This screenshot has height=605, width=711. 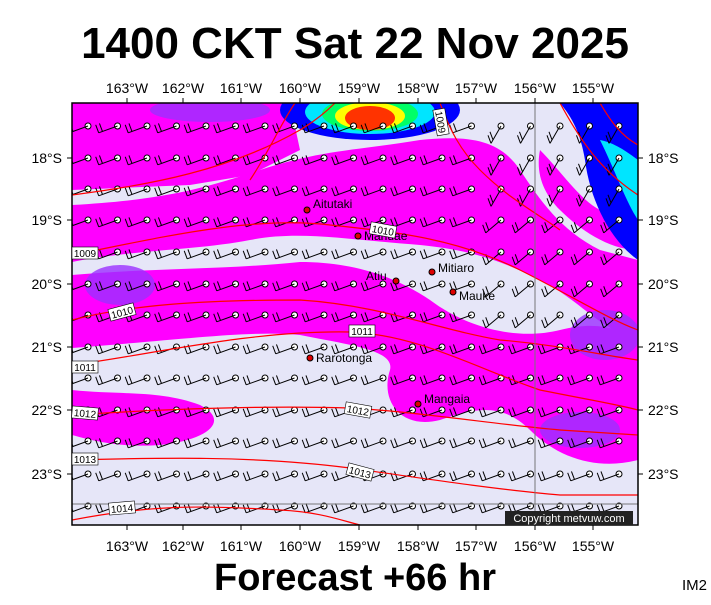 I want to click on lon-label: 160°W, so click(x=300, y=88).